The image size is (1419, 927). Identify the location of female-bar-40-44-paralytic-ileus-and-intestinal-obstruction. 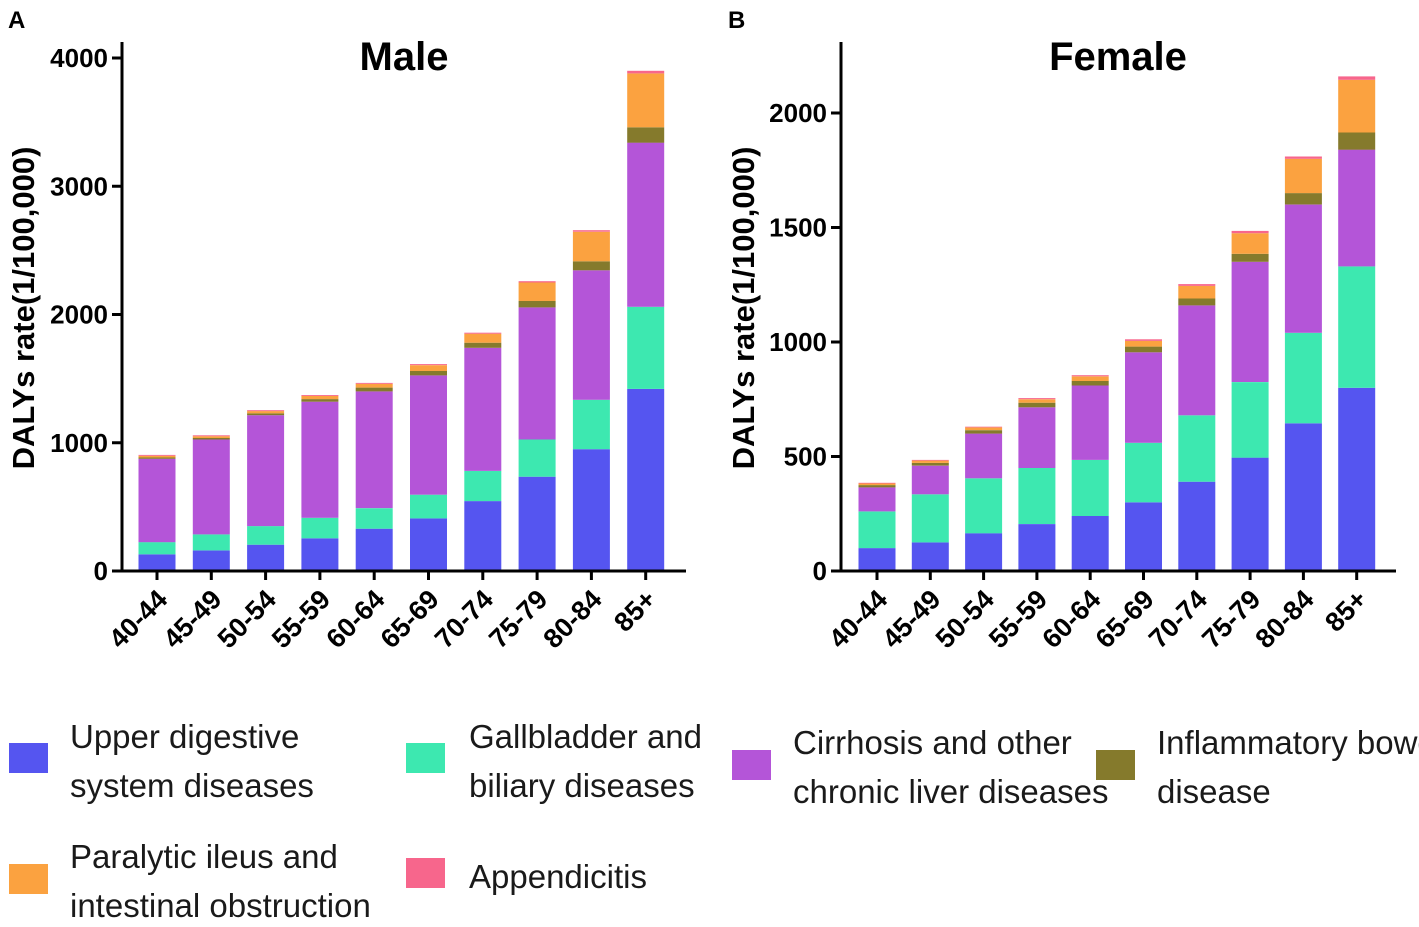
(877, 484).